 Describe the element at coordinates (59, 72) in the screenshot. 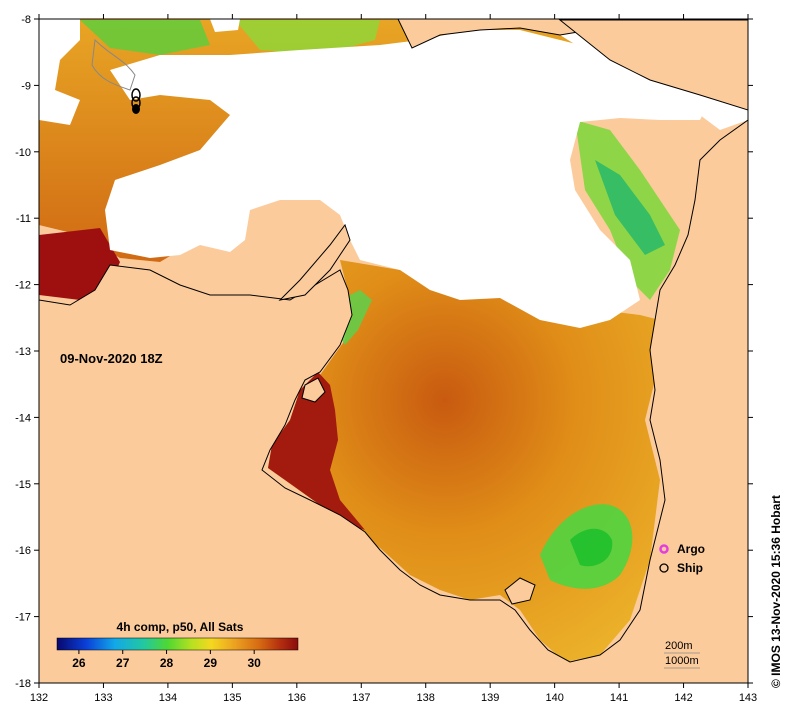

I see `cloud-mask-northwest` at that location.